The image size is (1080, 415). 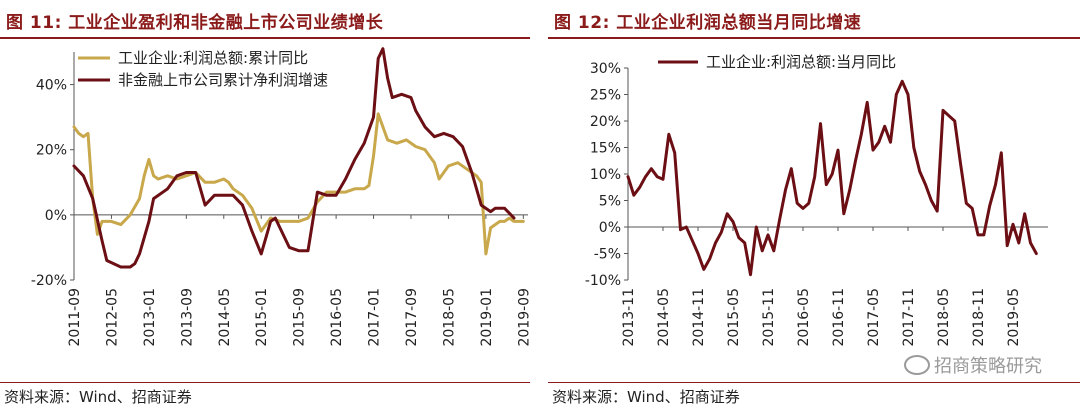 What do you see at coordinates (979, 317) in the screenshot?
I see `x-tick-label: 2018-11` at bounding box center [979, 317].